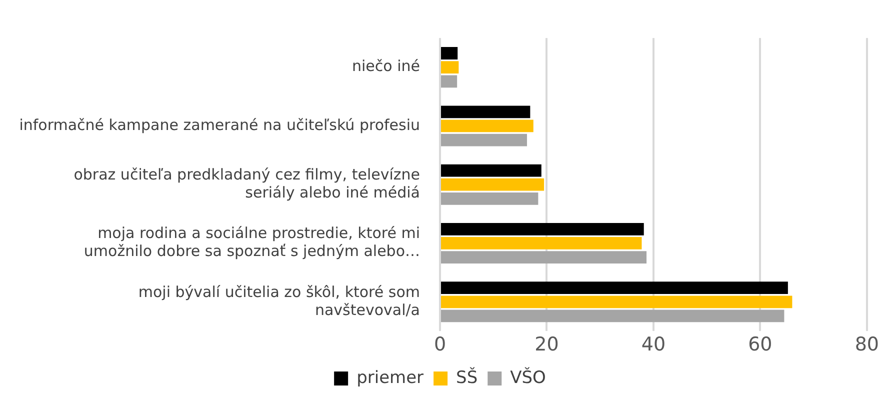 The width and height of the screenshot is (890, 405). I want to click on y-tick-label: obraz učiteľa predkladaný cez filmy, televízne seriály alebo iné médiá, so click(247, 183).